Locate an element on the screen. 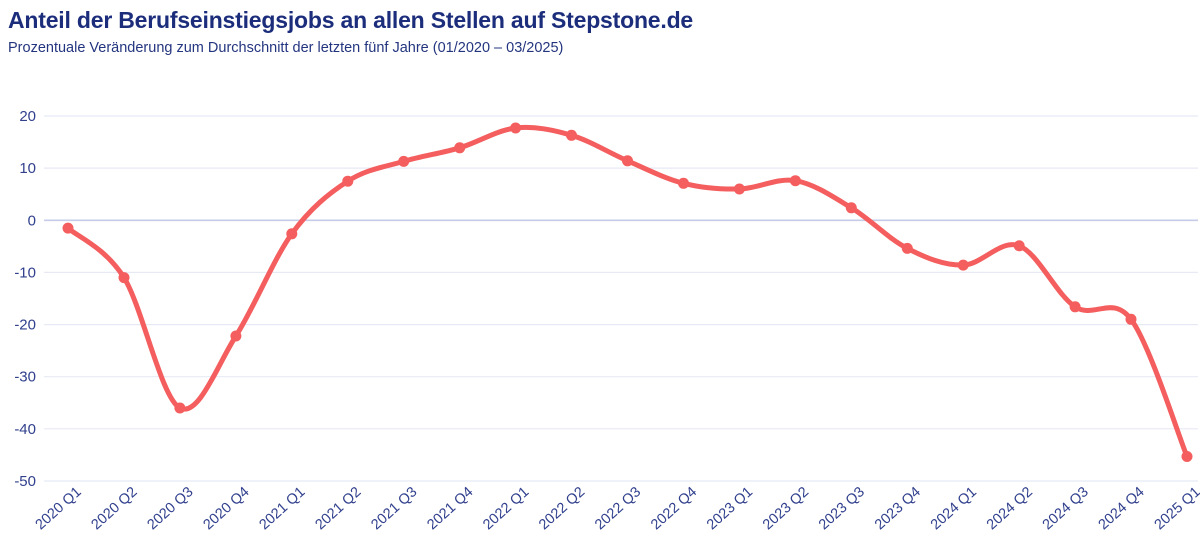 The image size is (1200, 550). data-point-2020-Q4 is located at coordinates (236, 336).